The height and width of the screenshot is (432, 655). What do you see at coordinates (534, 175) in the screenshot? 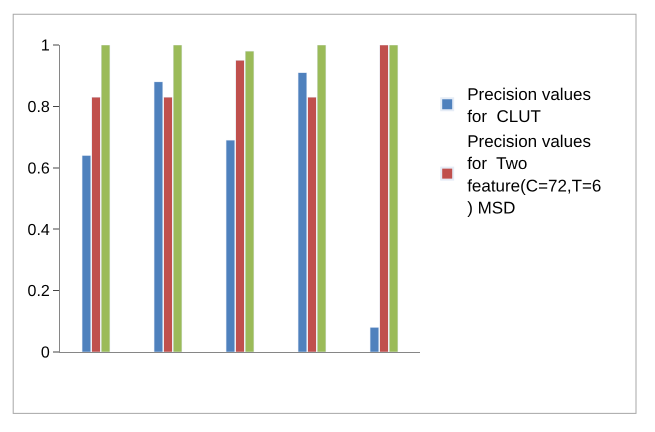
I see `legend-label: Precision values for Two feature(C=72,T=6 ) MSD` at bounding box center [534, 175].